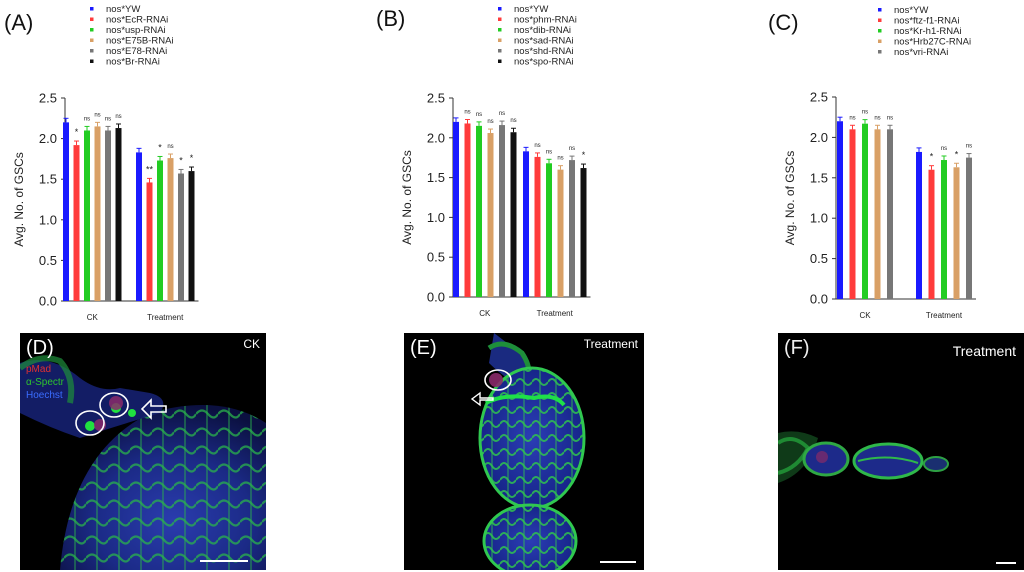  I want to click on micrograph-d-drawing, so click(143, 462).